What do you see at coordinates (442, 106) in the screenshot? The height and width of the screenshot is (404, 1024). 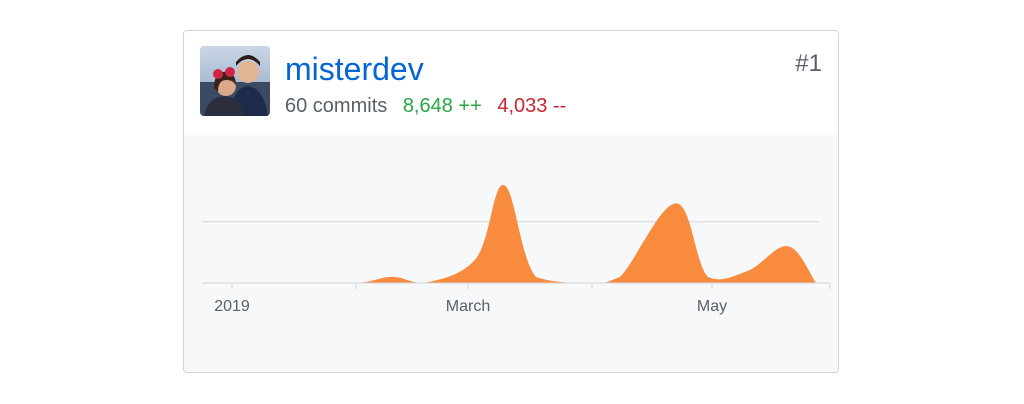 I see `additions-count: 8,648 ++` at bounding box center [442, 106].